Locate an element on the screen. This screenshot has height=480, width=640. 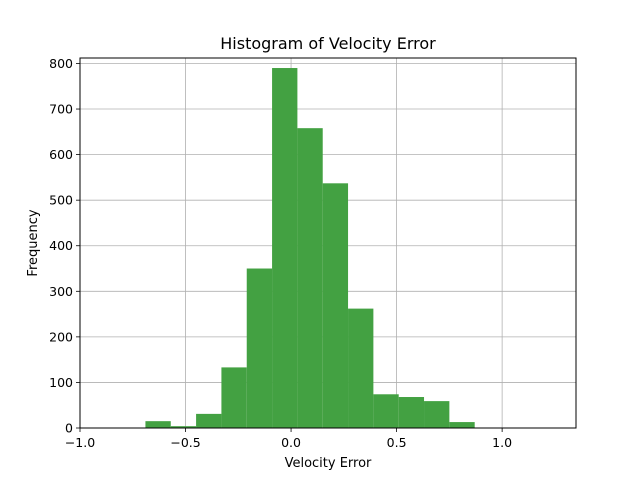
y-tick-label: 500 is located at coordinates (61, 200).